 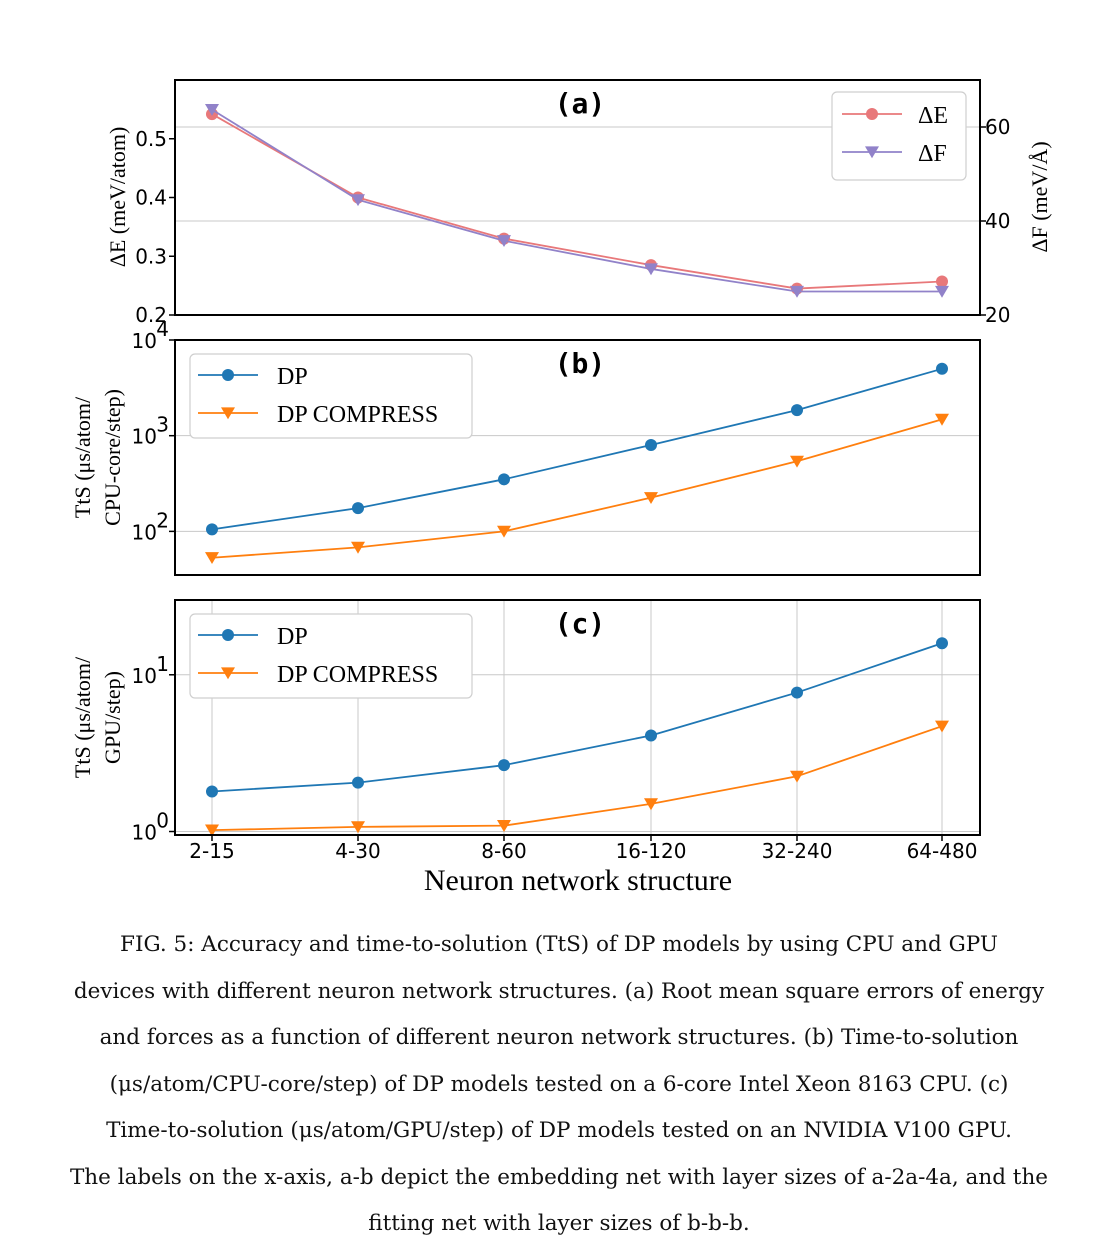 I want to click on y-axis-label: CPU-core/step), so click(x=112, y=457).